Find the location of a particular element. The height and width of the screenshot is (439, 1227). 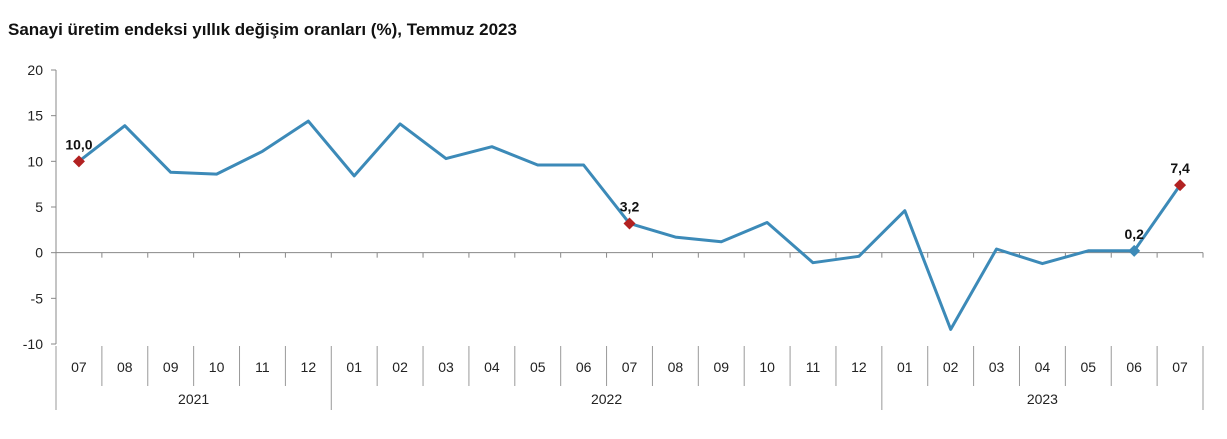

y-tick-label: -10 is located at coordinates (33, 344).